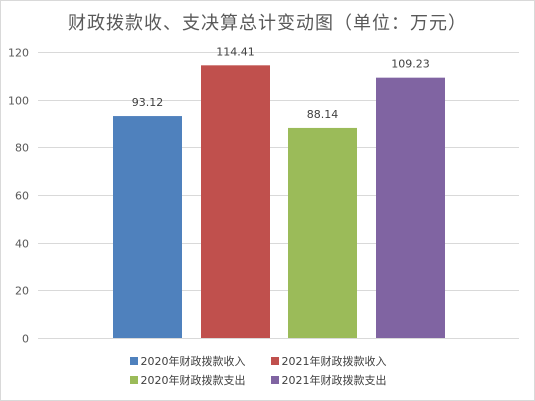 This screenshot has width=535, height=401. Describe the element at coordinates (25, 339) in the screenshot. I see `y-tick-label-0: 0` at that location.